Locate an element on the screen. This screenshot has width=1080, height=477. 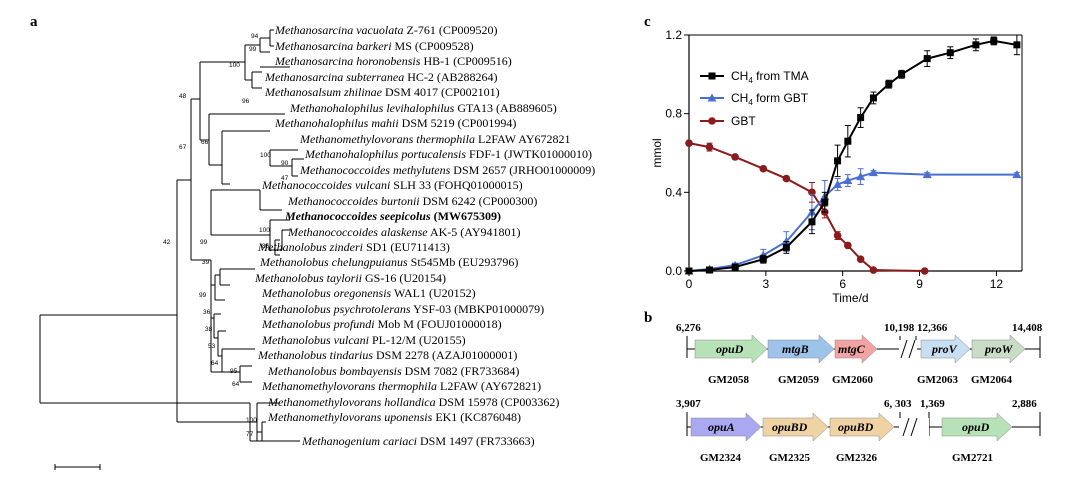
taxon-binomial: Methanolobus tindarius is located at coordinates (315, 355).